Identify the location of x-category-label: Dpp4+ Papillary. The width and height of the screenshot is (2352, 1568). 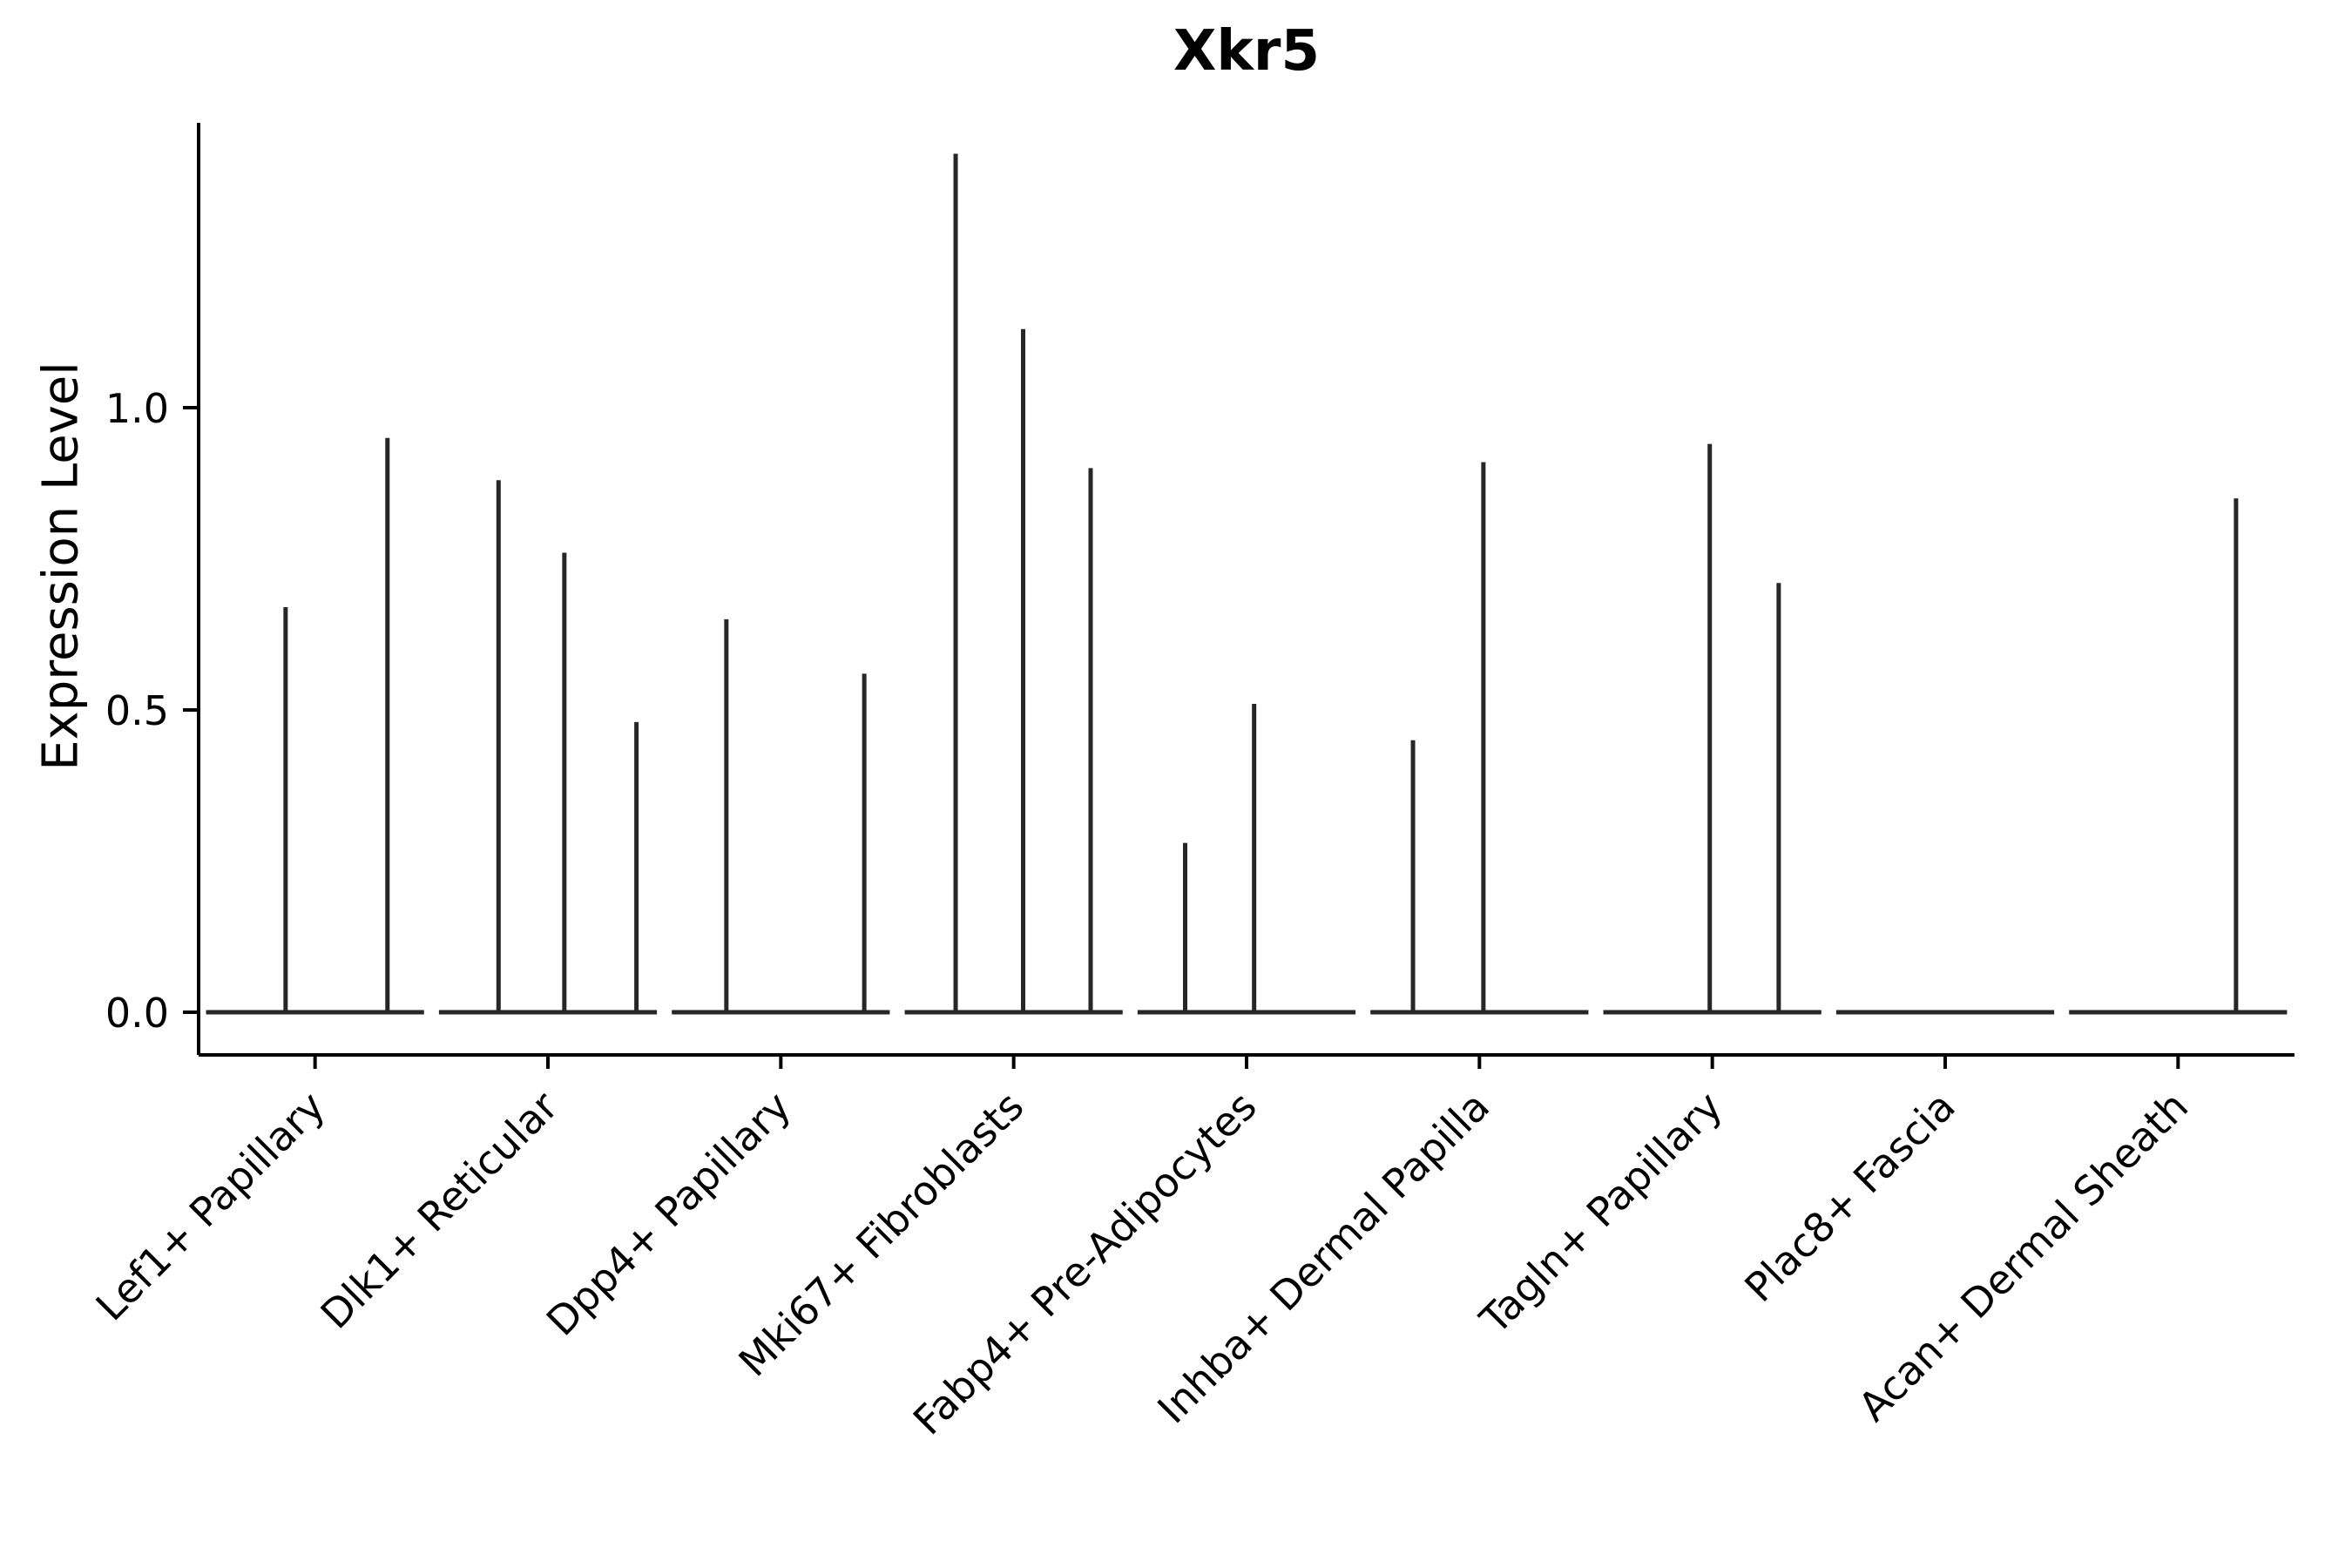
(668, 1214).